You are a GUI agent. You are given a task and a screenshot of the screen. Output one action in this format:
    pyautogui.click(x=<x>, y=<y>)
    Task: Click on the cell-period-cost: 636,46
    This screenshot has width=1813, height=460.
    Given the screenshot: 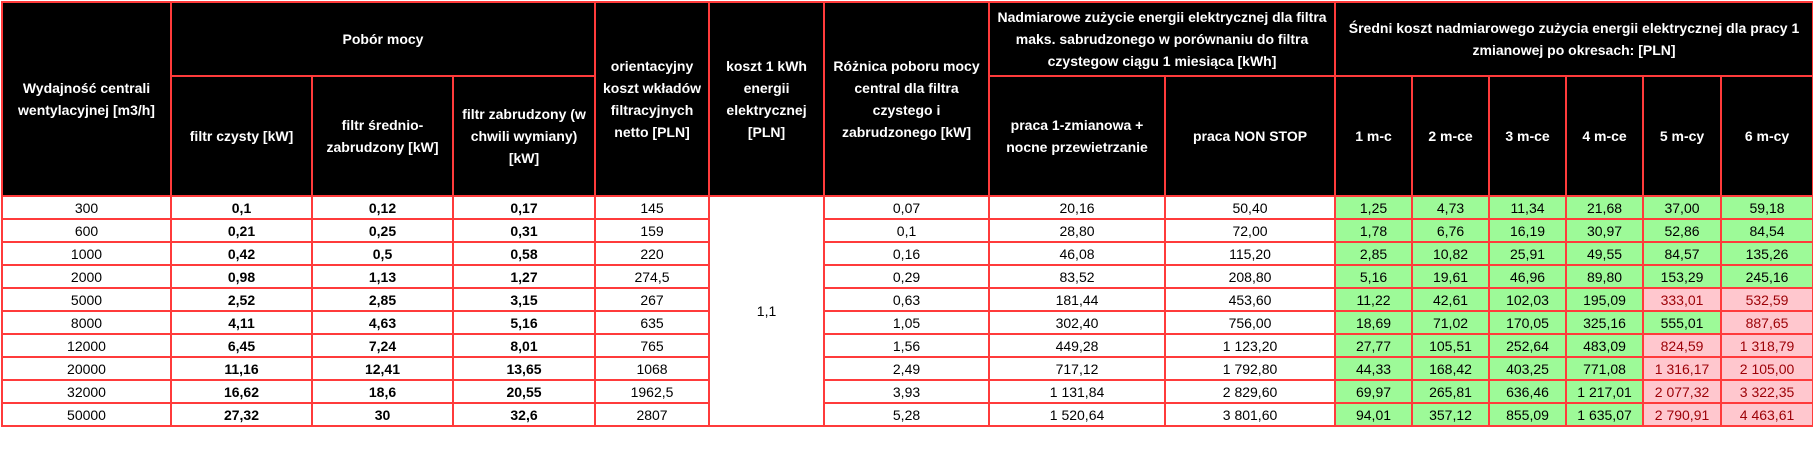 What is the action you would take?
    pyautogui.click(x=1528, y=391)
    